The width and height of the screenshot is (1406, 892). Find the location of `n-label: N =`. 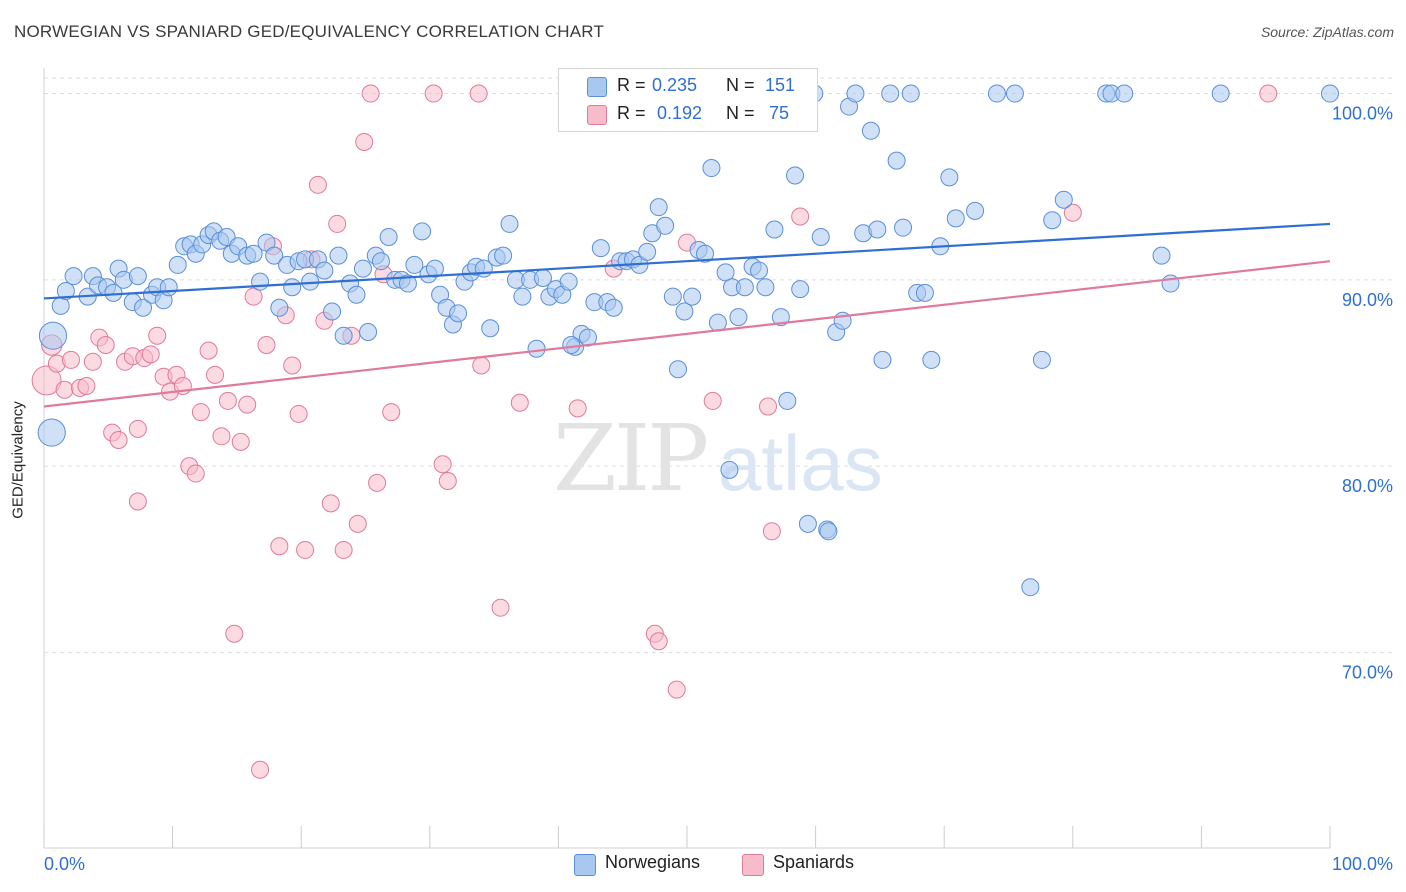

n-label: N = is located at coordinates (740, 85).